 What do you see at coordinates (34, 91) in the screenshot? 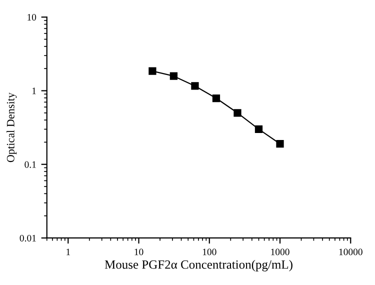
I see `y-tick-label: 1` at bounding box center [34, 91].